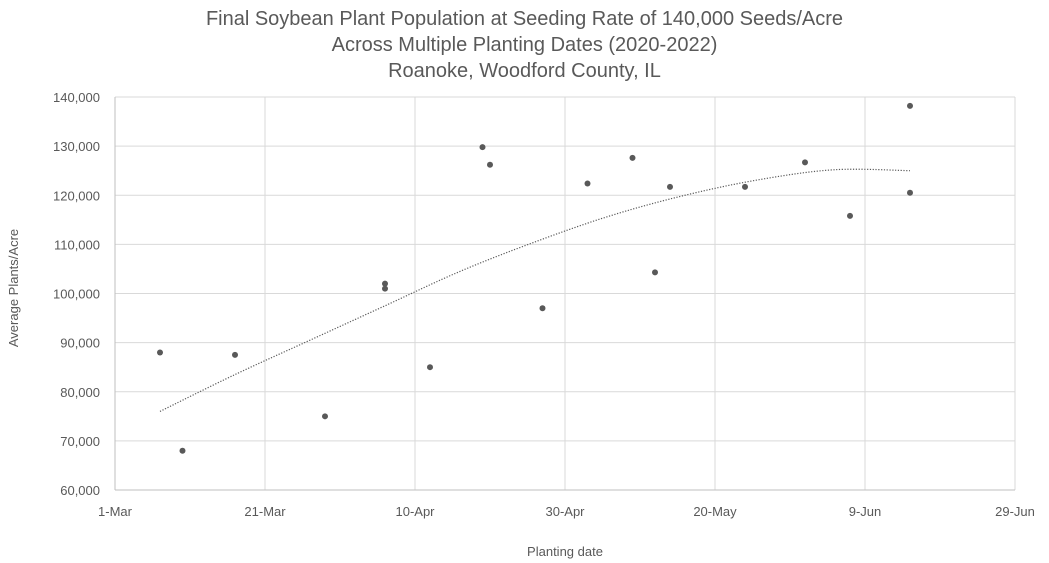 The image size is (1049, 563). What do you see at coordinates (415, 511) in the screenshot?
I see `x-tick-label: 10-Apr` at bounding box center [415, 511].